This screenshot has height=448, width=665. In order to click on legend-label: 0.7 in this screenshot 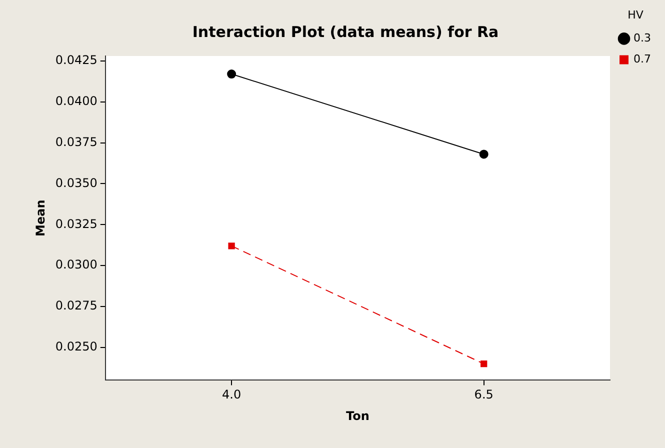, I will do `click(643, 59)`.